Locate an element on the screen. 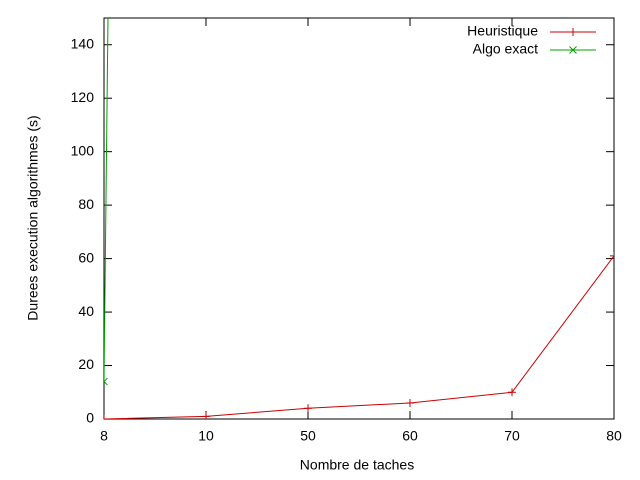 Image resolution: width=640 pixels, height=480 pixels. y-axis-label: Durees execution algorithmes (s) is located at coordinates (33, 217).